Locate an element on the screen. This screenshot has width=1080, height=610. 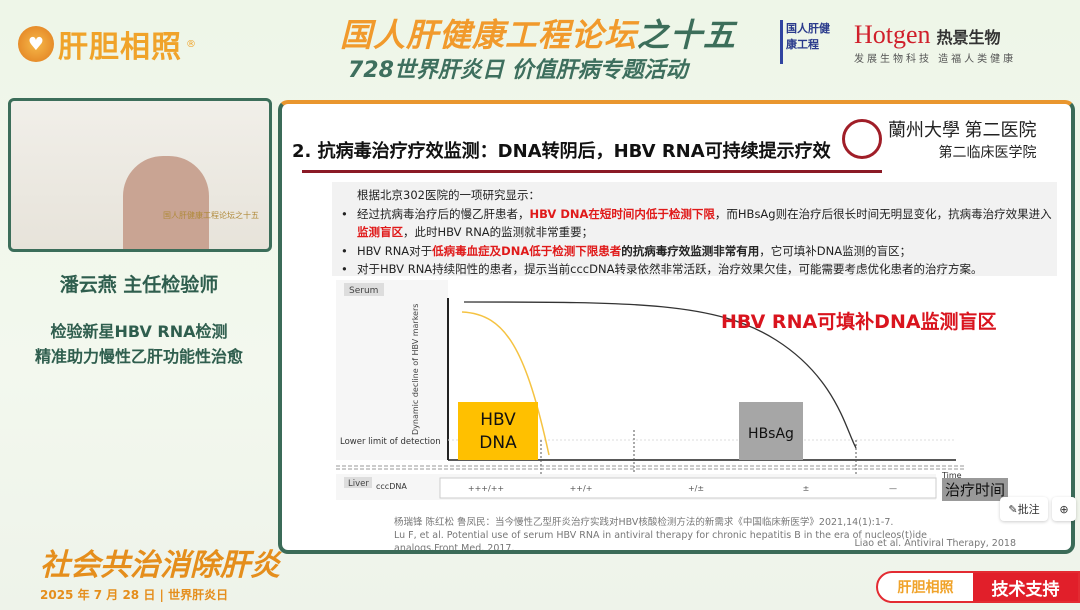
serum-tag is located at coordinates (364, 289).